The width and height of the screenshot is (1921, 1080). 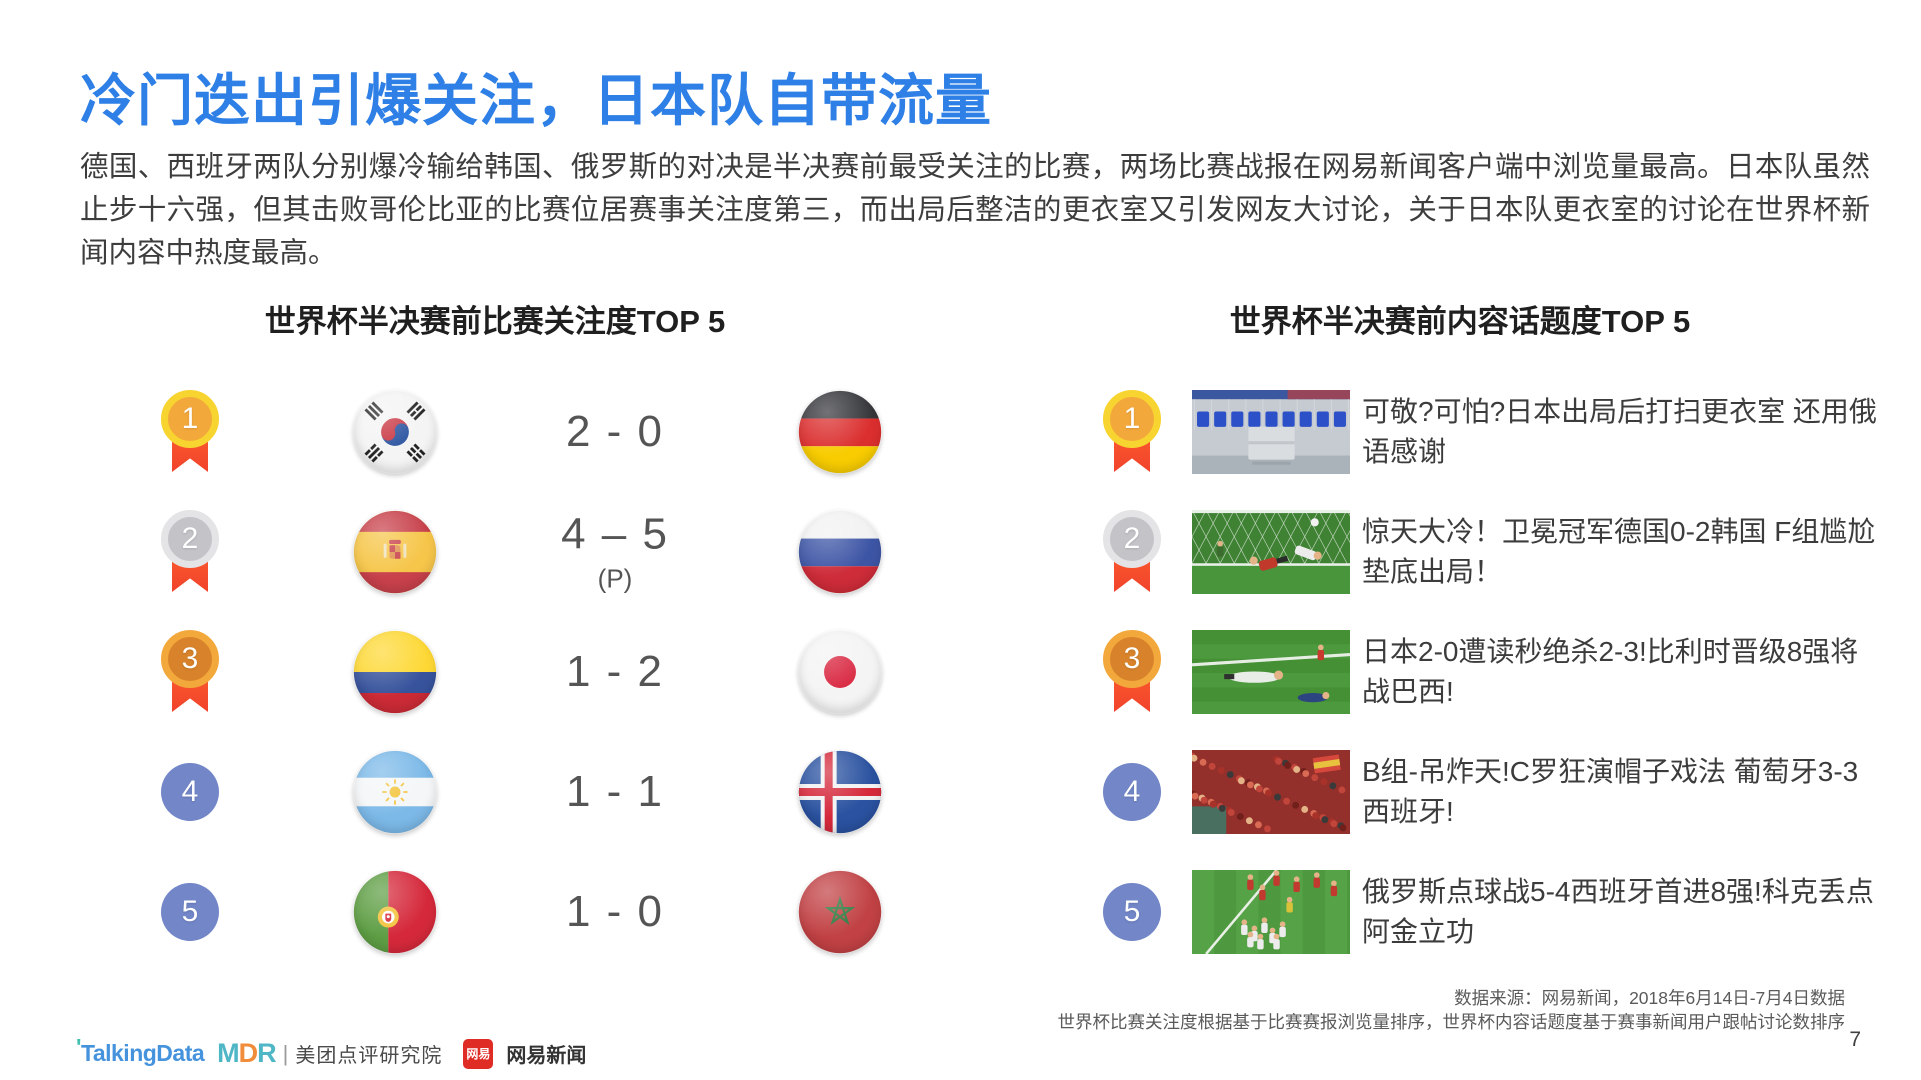 I want to click on score-cell: 1 - 1, so click(x=615, y=792).